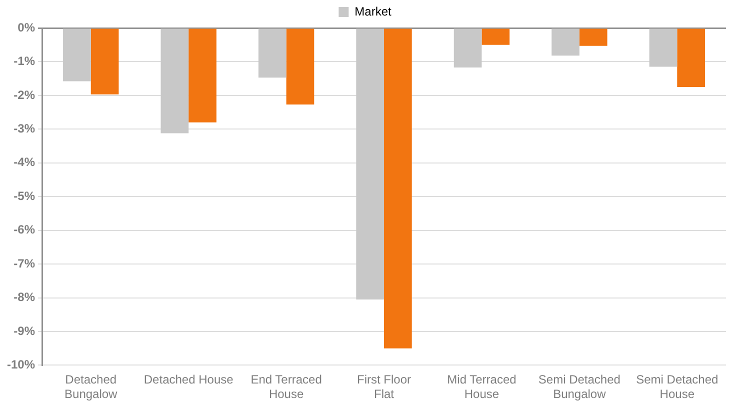  I want to click on y-tick-label: -10%, so click(21, 365).